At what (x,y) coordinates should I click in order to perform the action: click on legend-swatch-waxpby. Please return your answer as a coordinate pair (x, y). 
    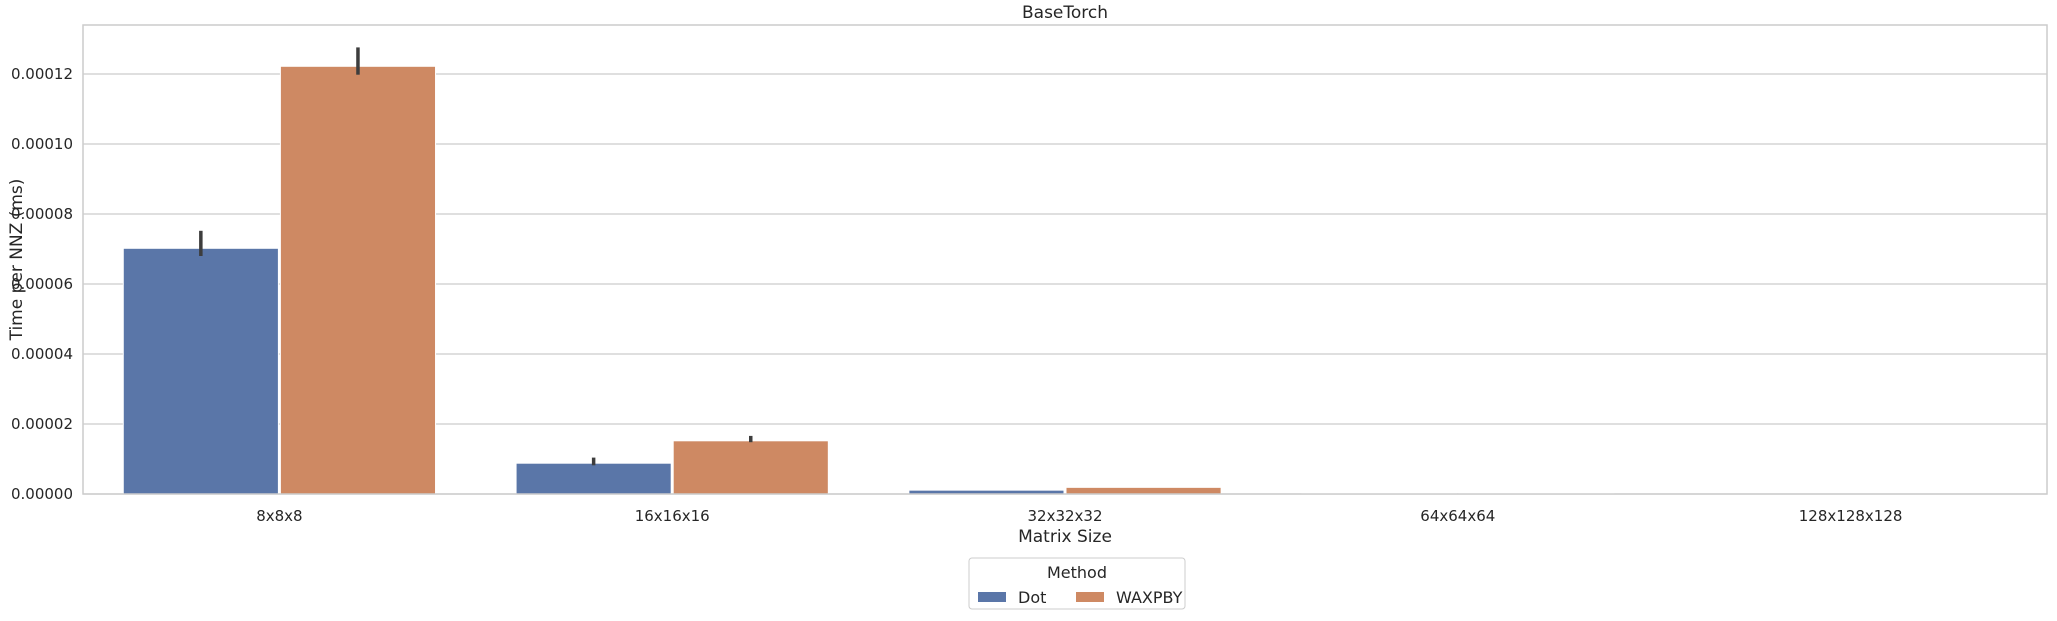
    Looking at the image, I should click on (1090, 597).